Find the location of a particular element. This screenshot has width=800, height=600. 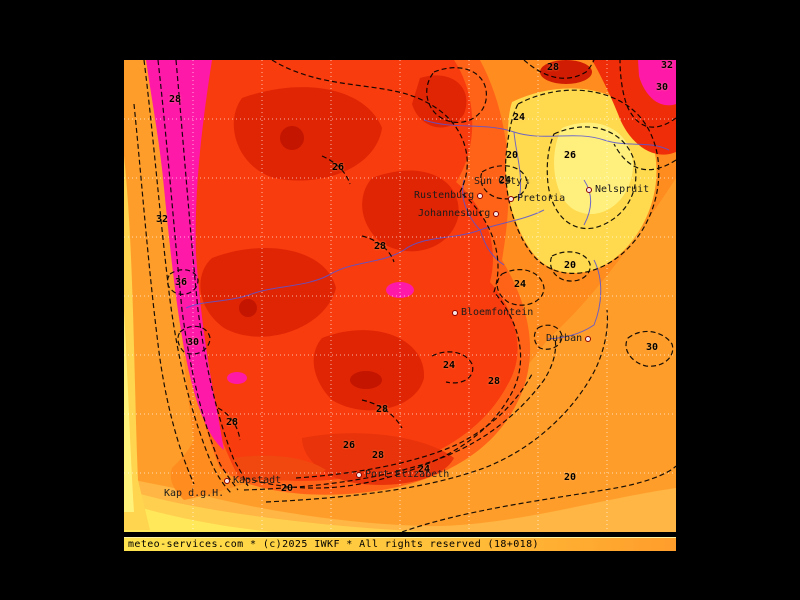

city-label-port-elizabeth: Port Elizabeth is located at coordinates (402, 475).